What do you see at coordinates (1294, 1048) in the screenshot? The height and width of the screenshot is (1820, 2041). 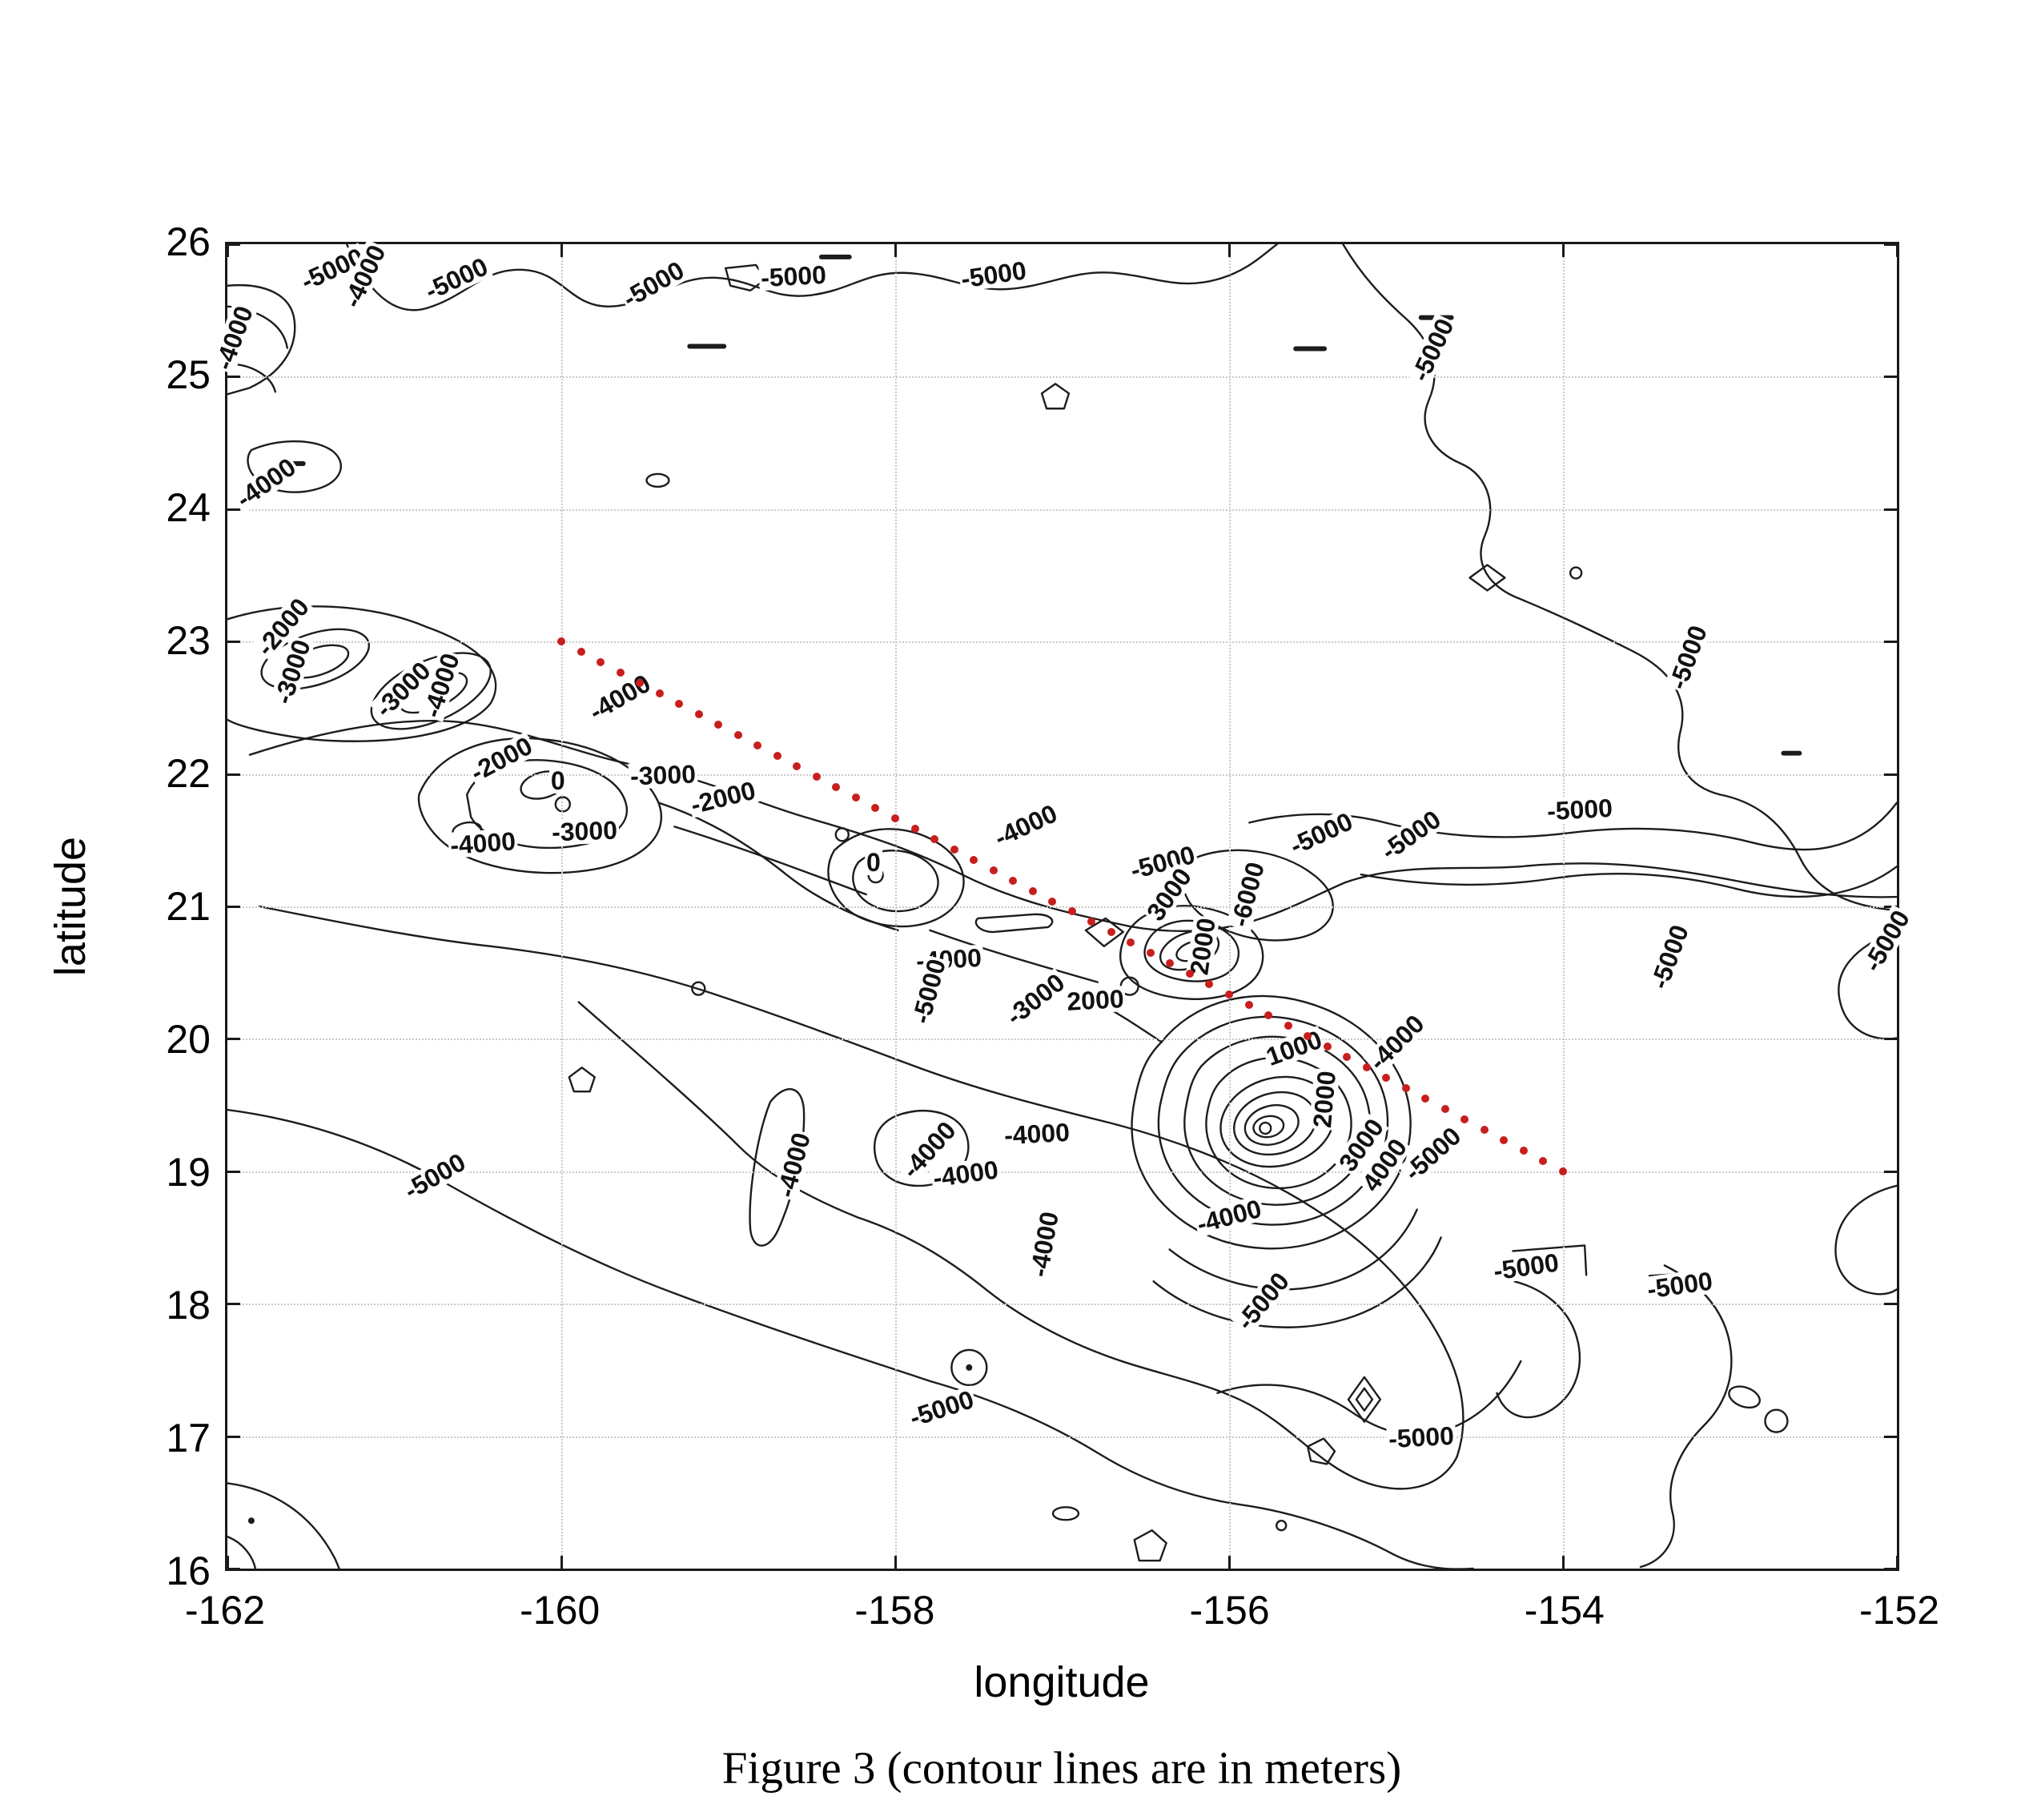 I see `contour-level-label: 1000` at bounding box center [1294, 1048].